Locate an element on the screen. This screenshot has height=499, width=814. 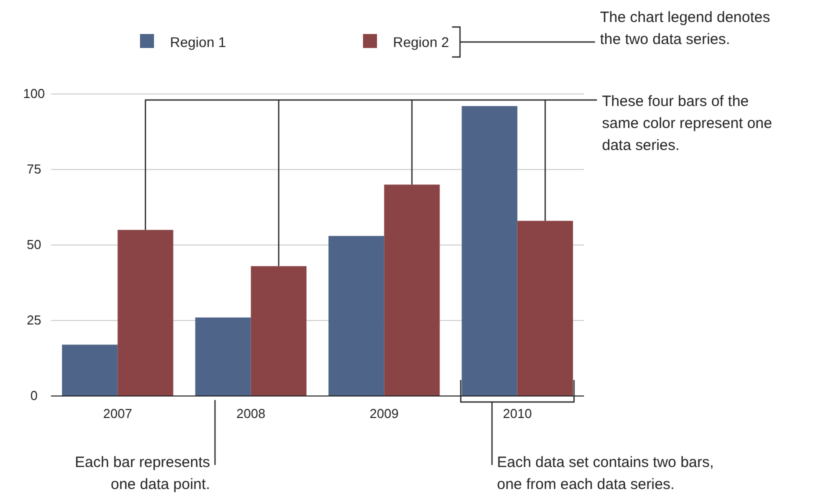
text: These four bars of the same color represent one data series. is located at coordinates (687, 123).